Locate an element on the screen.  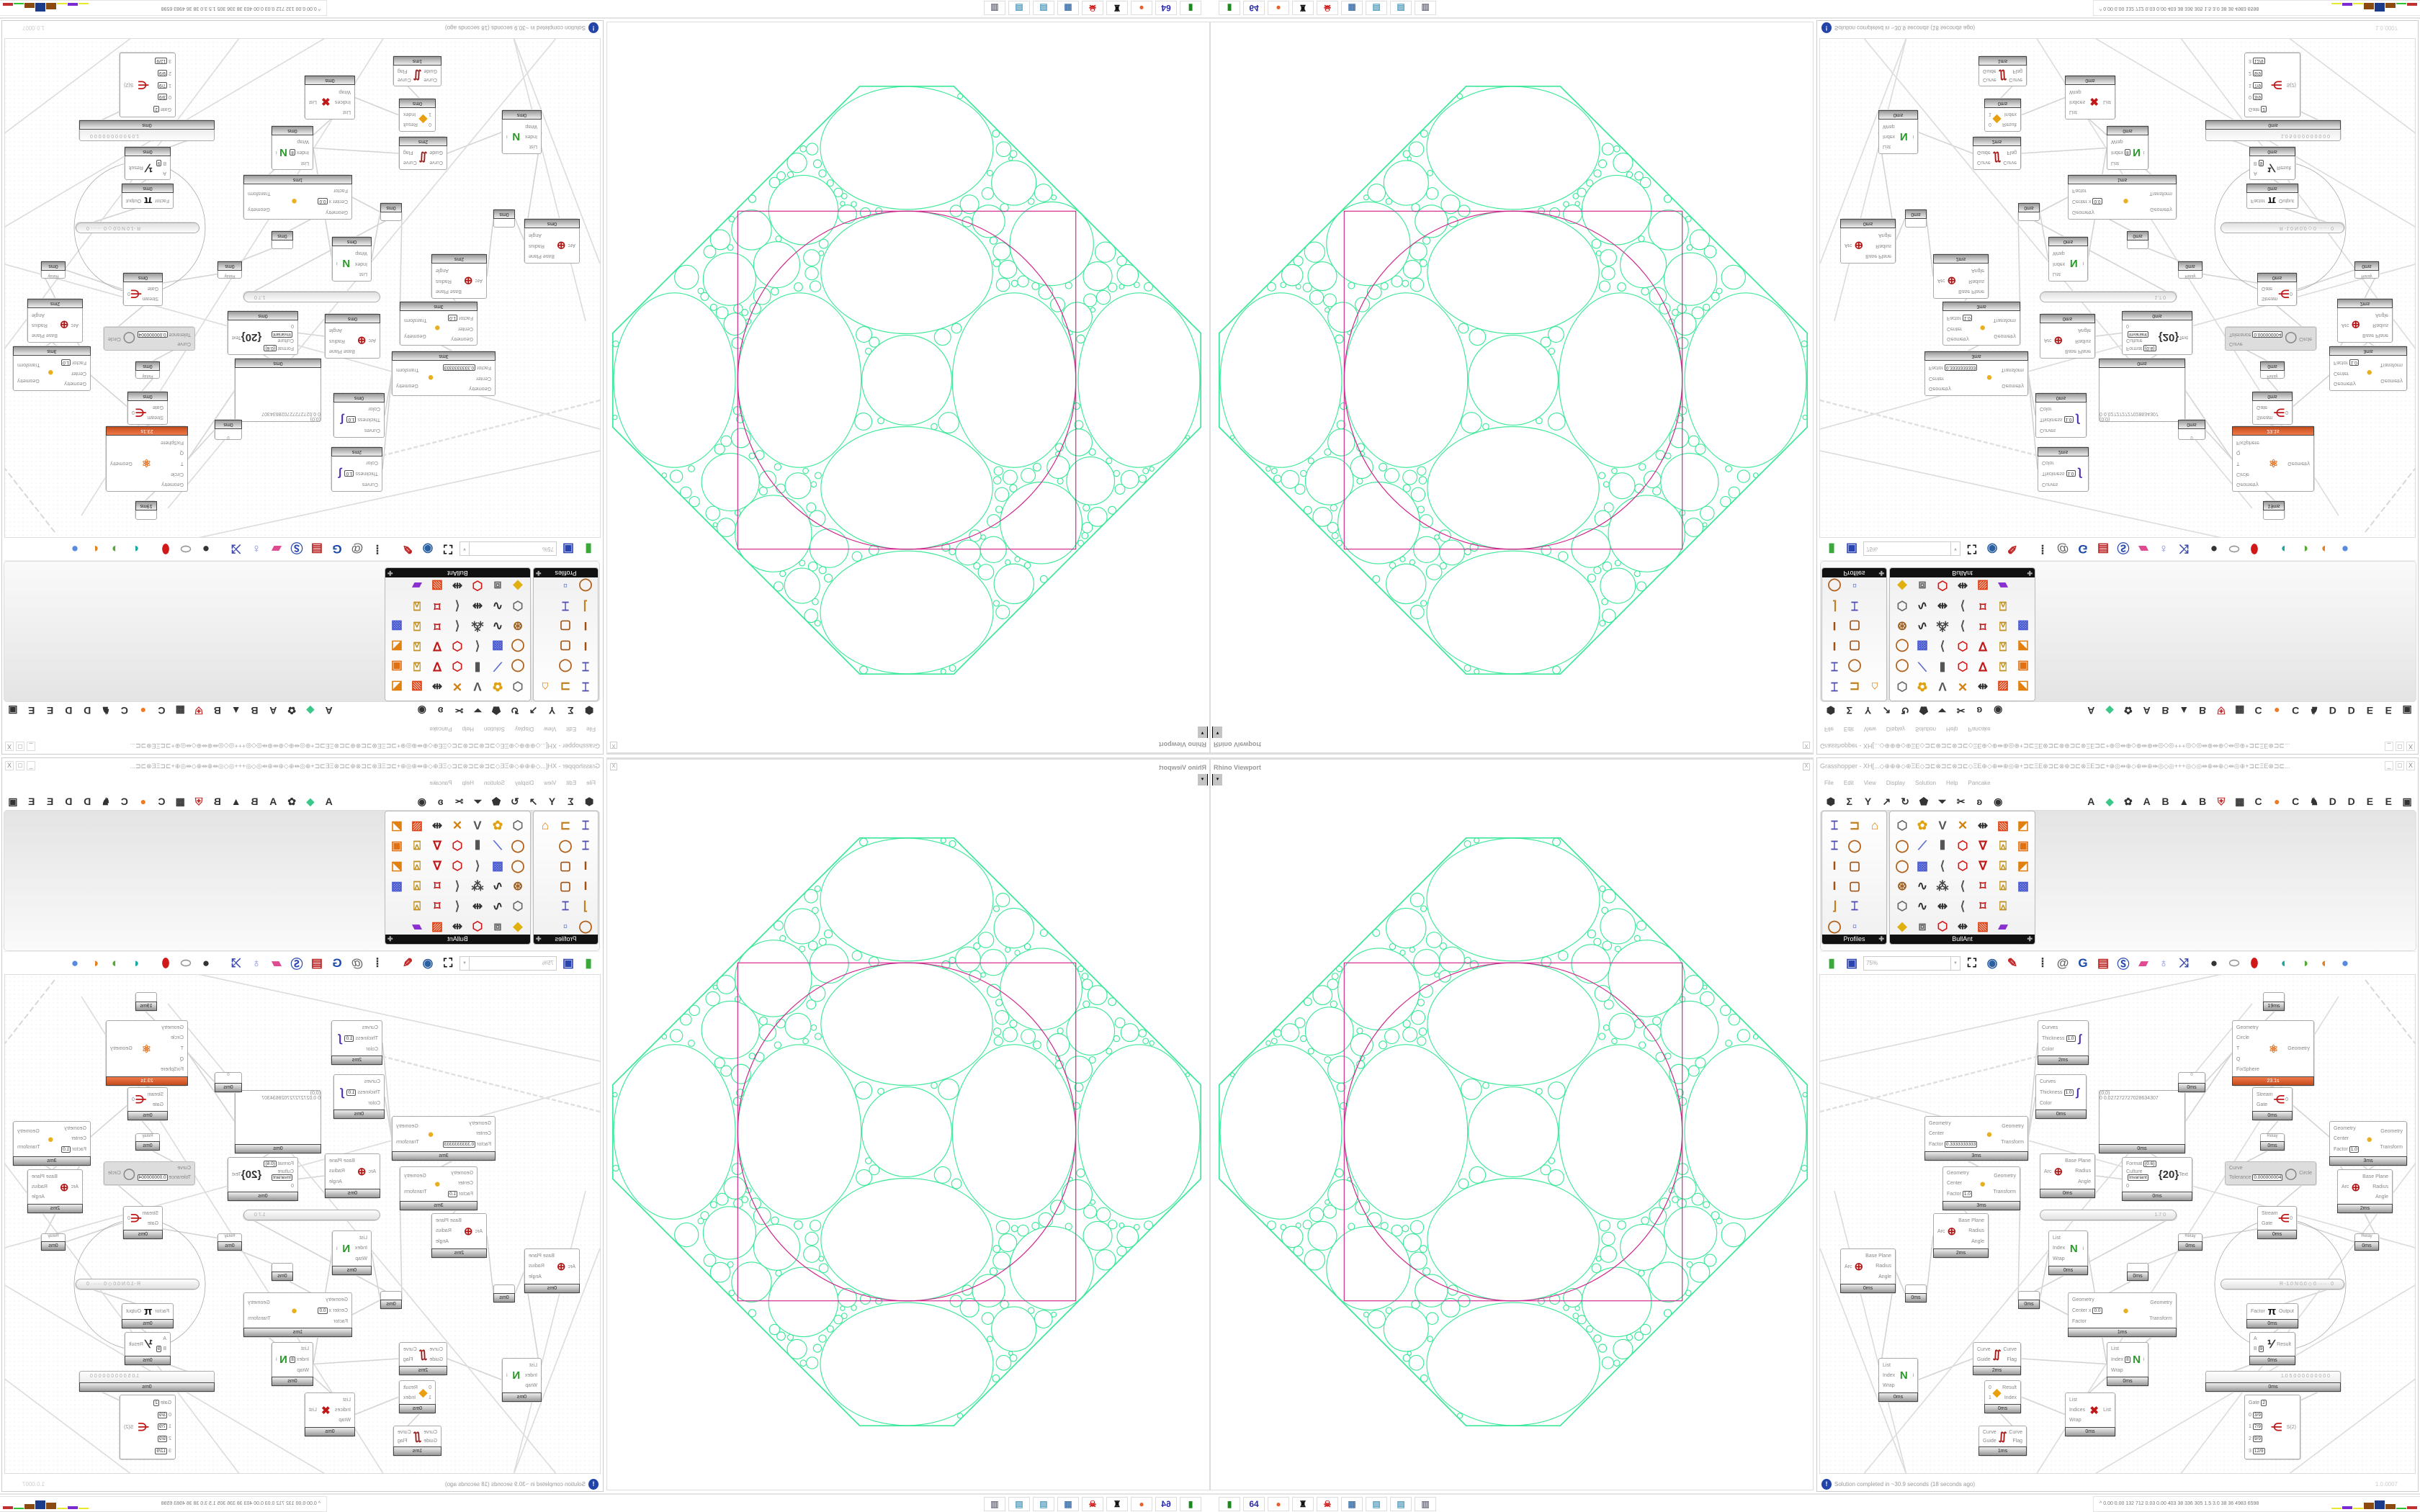
input-param: FixSphere is located at coordinates (2247, 1069).